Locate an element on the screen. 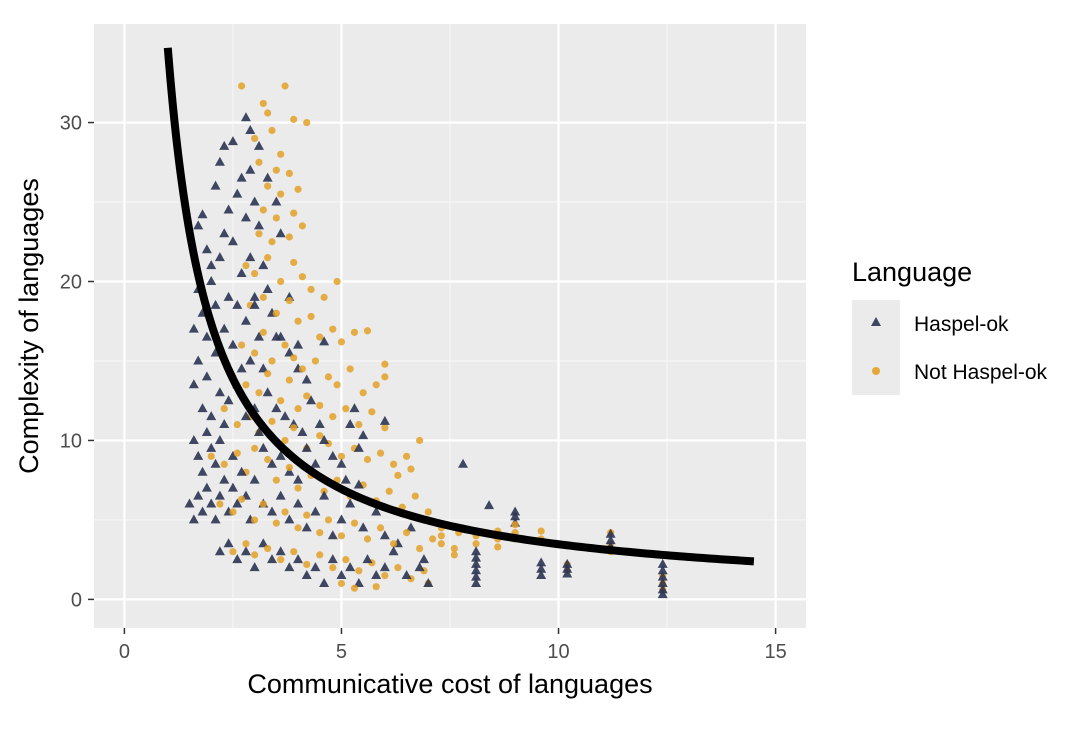 Image resolution: width=1080 pixels, height=731 pixels. y-tick-label: 10 is located at coordinates (71, 441).